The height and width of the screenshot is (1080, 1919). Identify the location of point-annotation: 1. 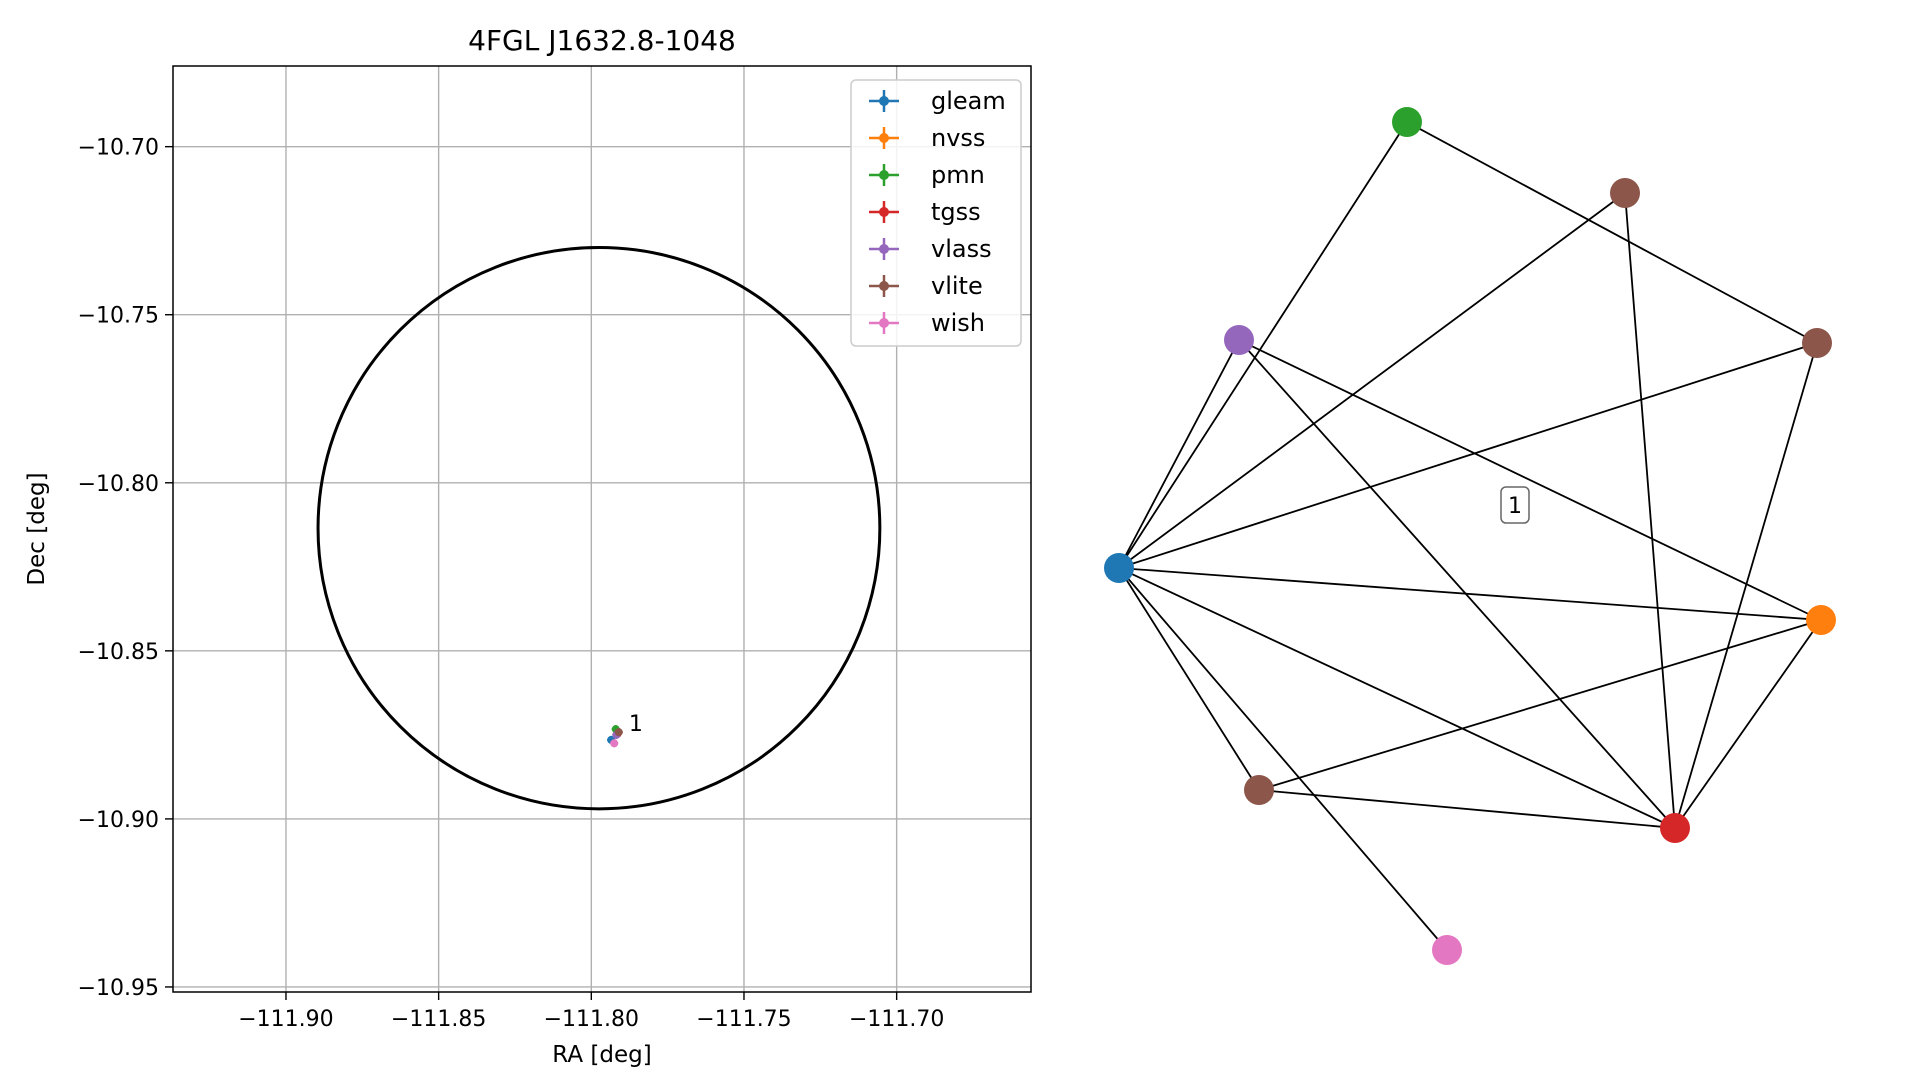
(636, 724).